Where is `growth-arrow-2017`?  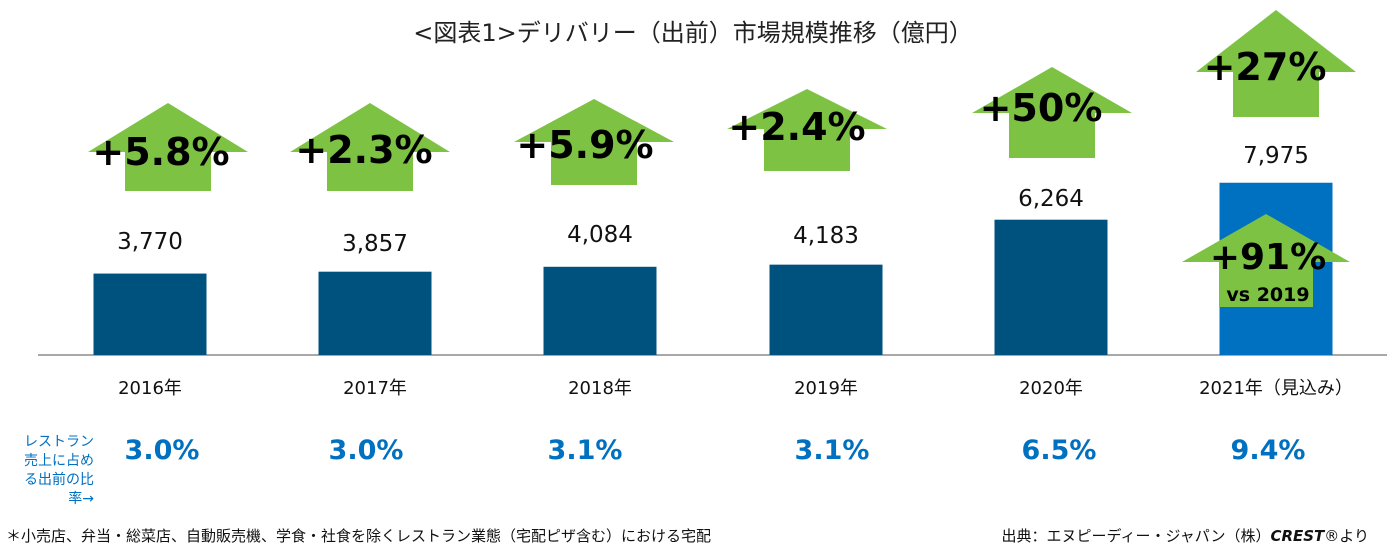 growth-arrow-2017 is located at coordinates (370, 147).